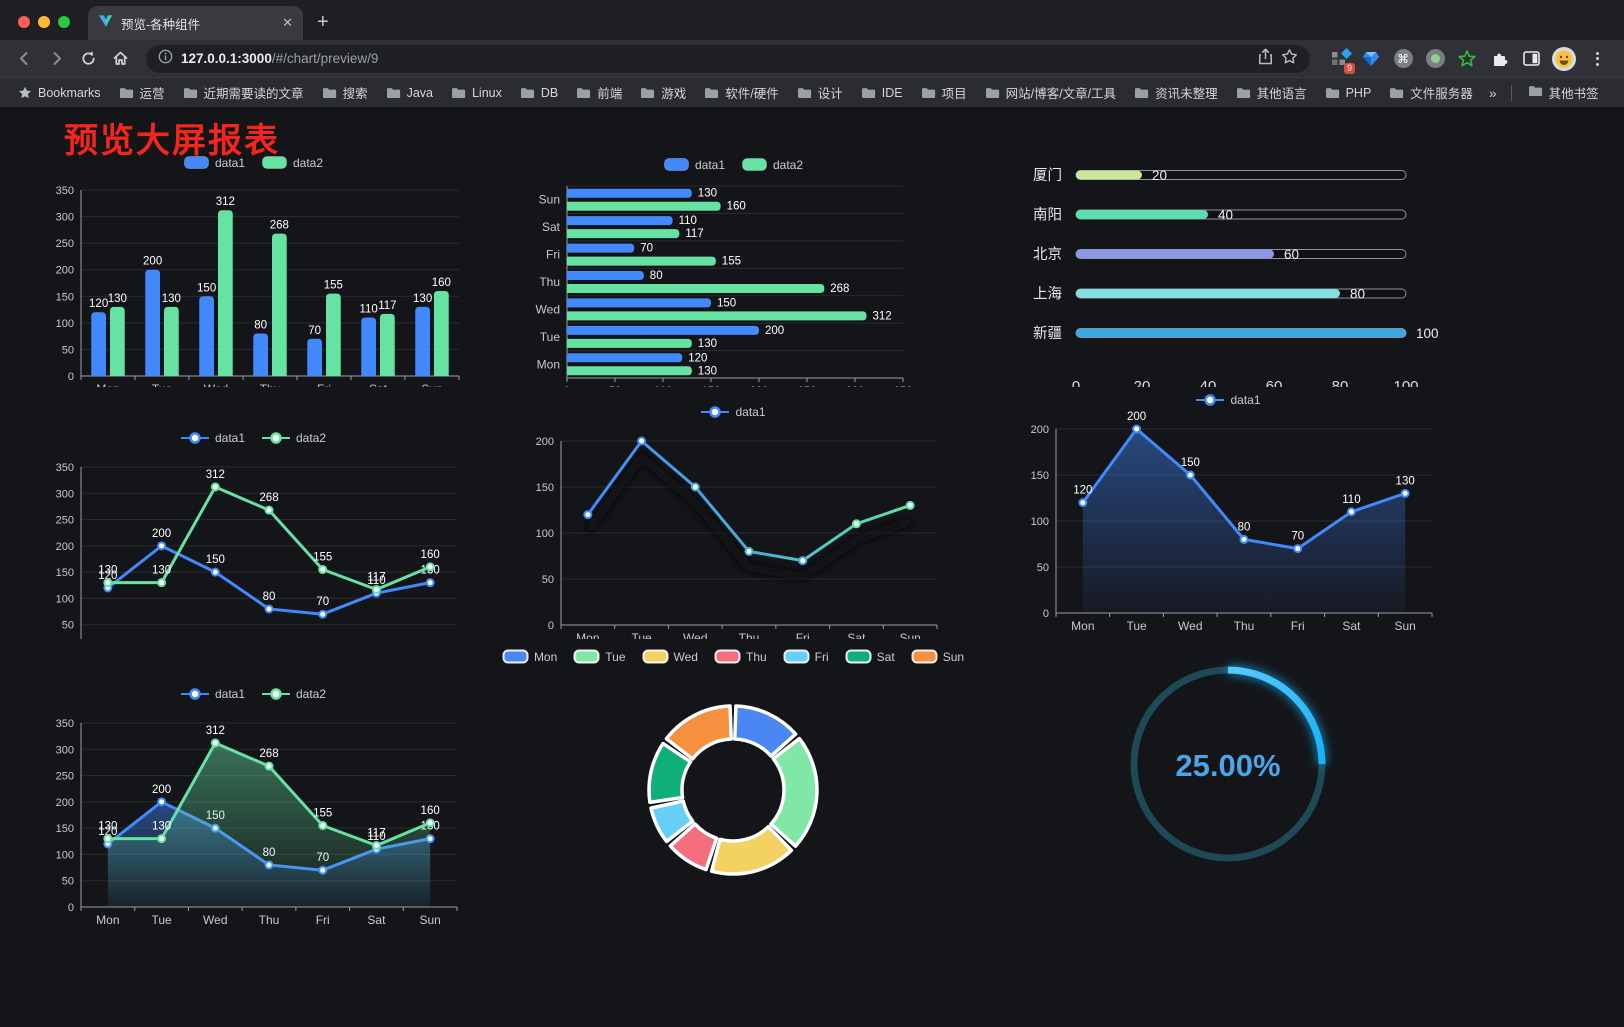 The image size is (1624, 1027). Describe the element at coordinates (142, 92) in the screenshot. I see `bookmark-folder: 运营` at that location.